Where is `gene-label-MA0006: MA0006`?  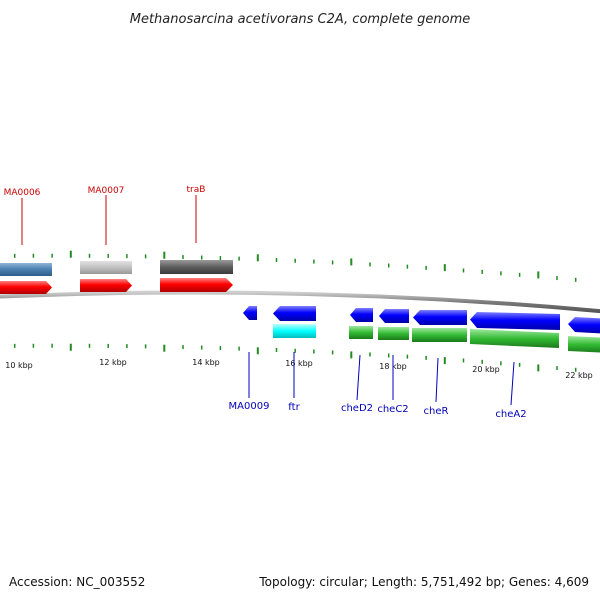
gene-label-MA0006: MA0006 is located at coordinates (22, 193).